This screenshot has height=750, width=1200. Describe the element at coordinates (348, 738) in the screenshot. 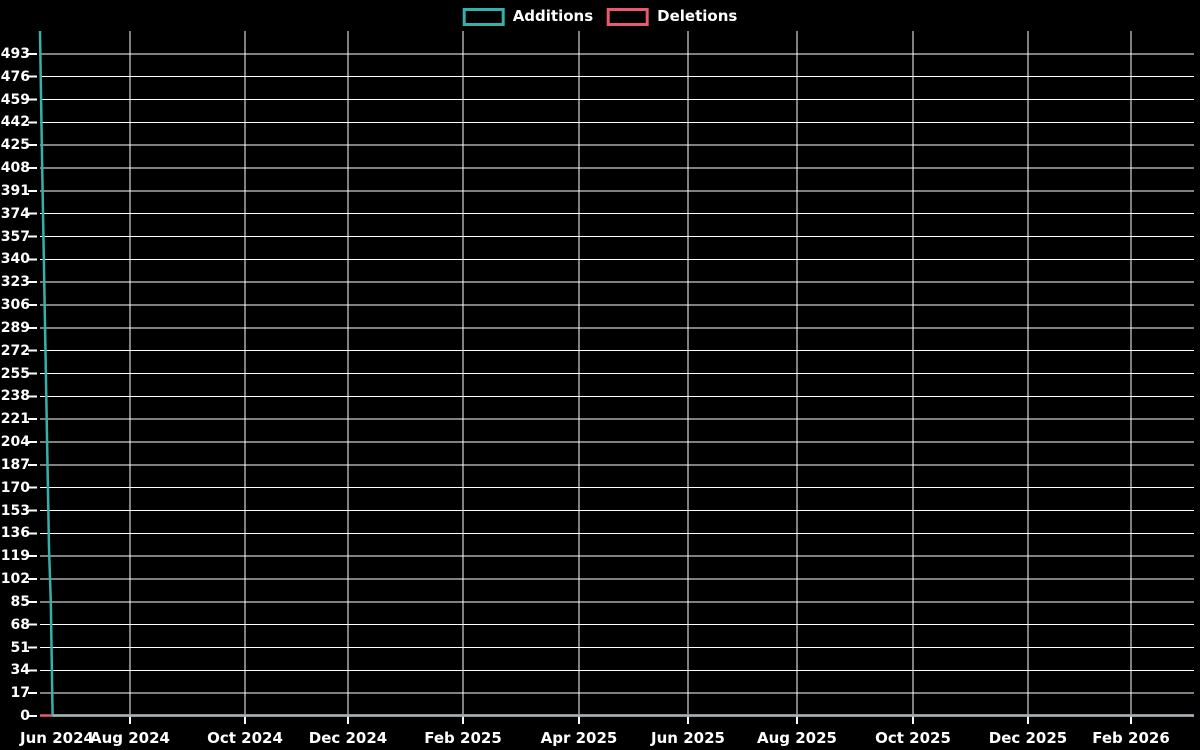

I see `x-tick-label: Dec 2024` at that location.